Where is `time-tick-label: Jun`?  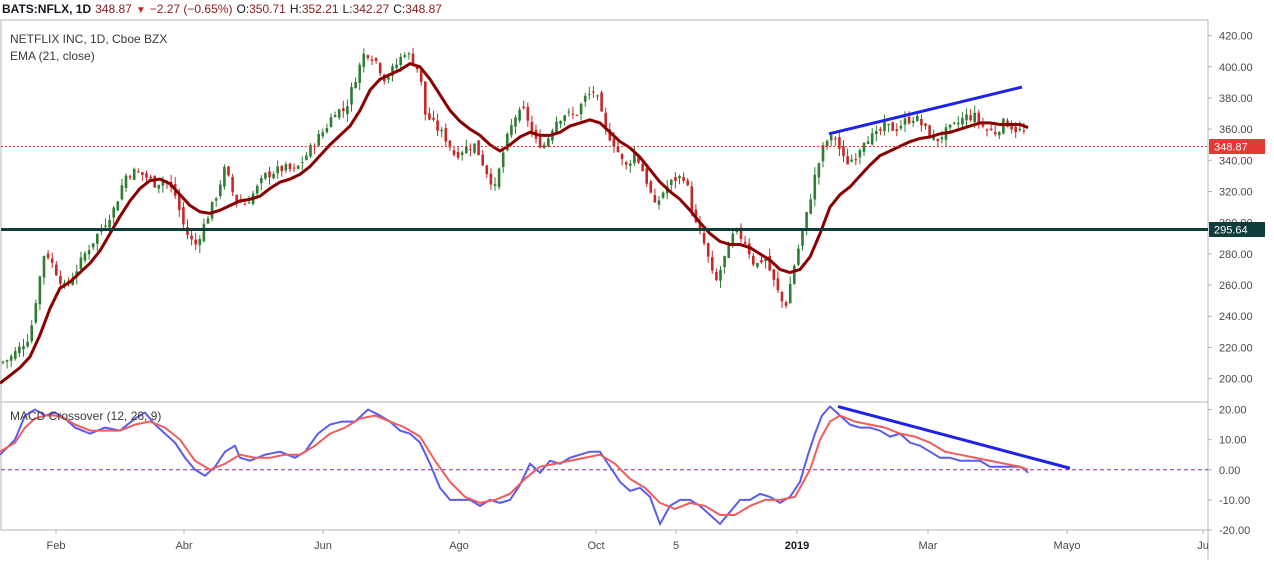
time-tick-label: Jun is located at coordinates (323, 546).